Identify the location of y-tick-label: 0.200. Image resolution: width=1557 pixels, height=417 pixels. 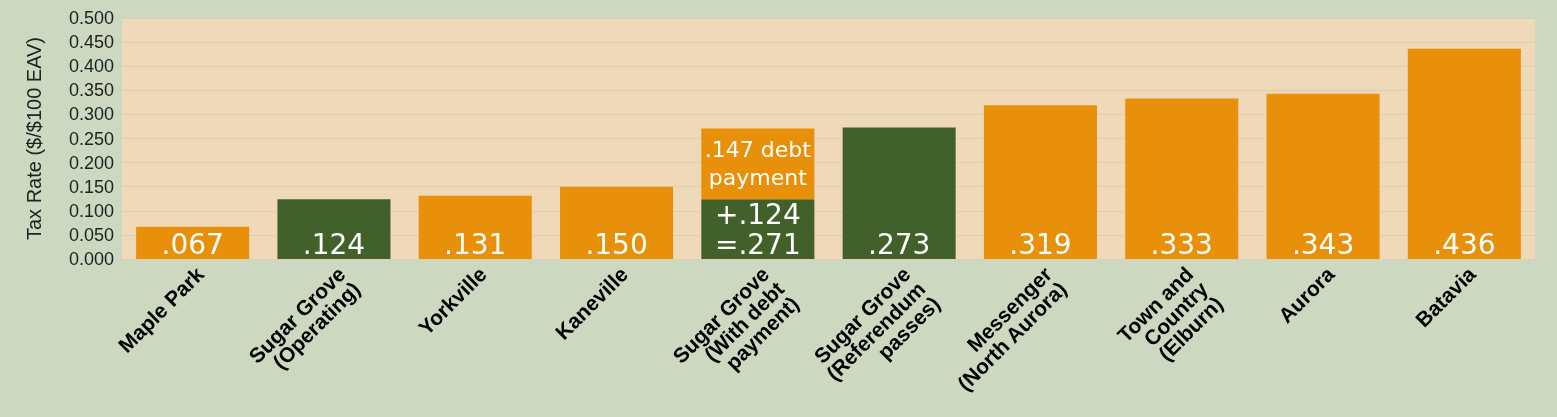
(91, 162).